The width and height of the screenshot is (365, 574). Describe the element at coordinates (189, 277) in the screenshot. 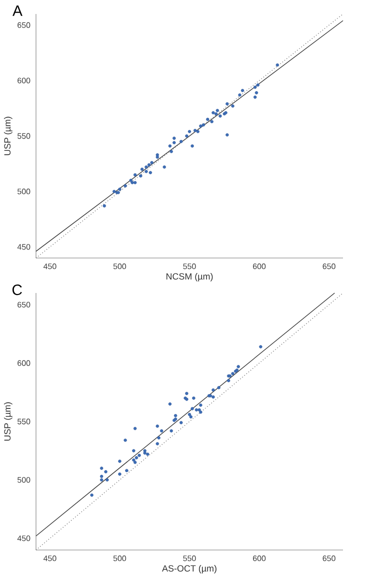

I see `x-axis-title: NCSM (µm)` at that location.